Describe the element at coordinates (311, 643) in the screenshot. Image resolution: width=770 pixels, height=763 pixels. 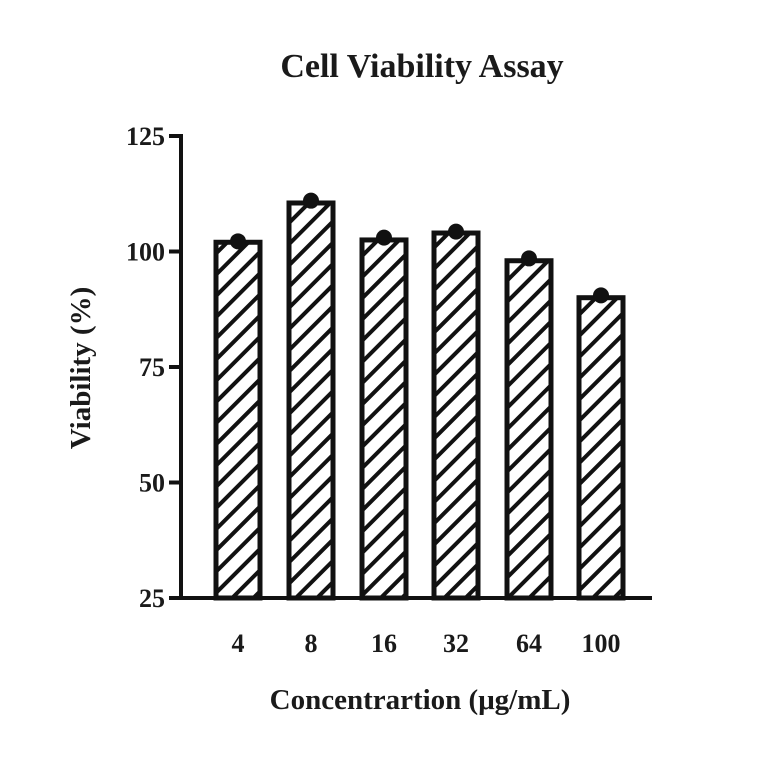
I see `x-tick-label: 8` at that location.